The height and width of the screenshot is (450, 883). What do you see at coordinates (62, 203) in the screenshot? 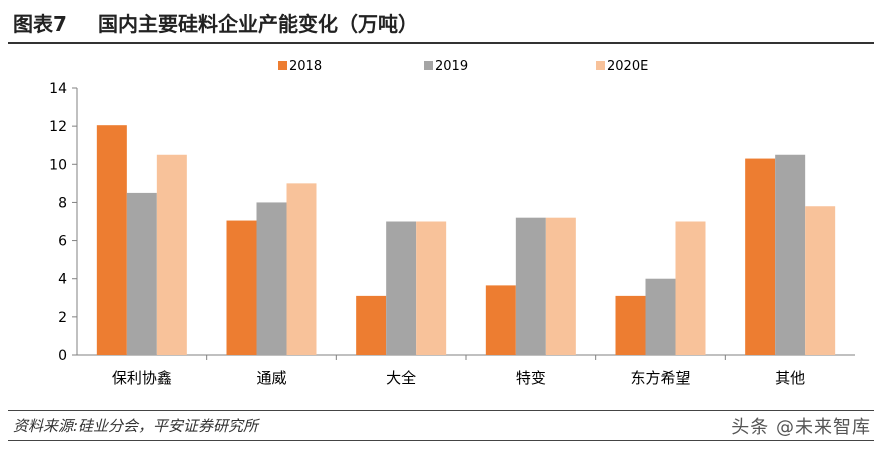
I see `y-tick-label: 8` at bounding box center [62, 203].